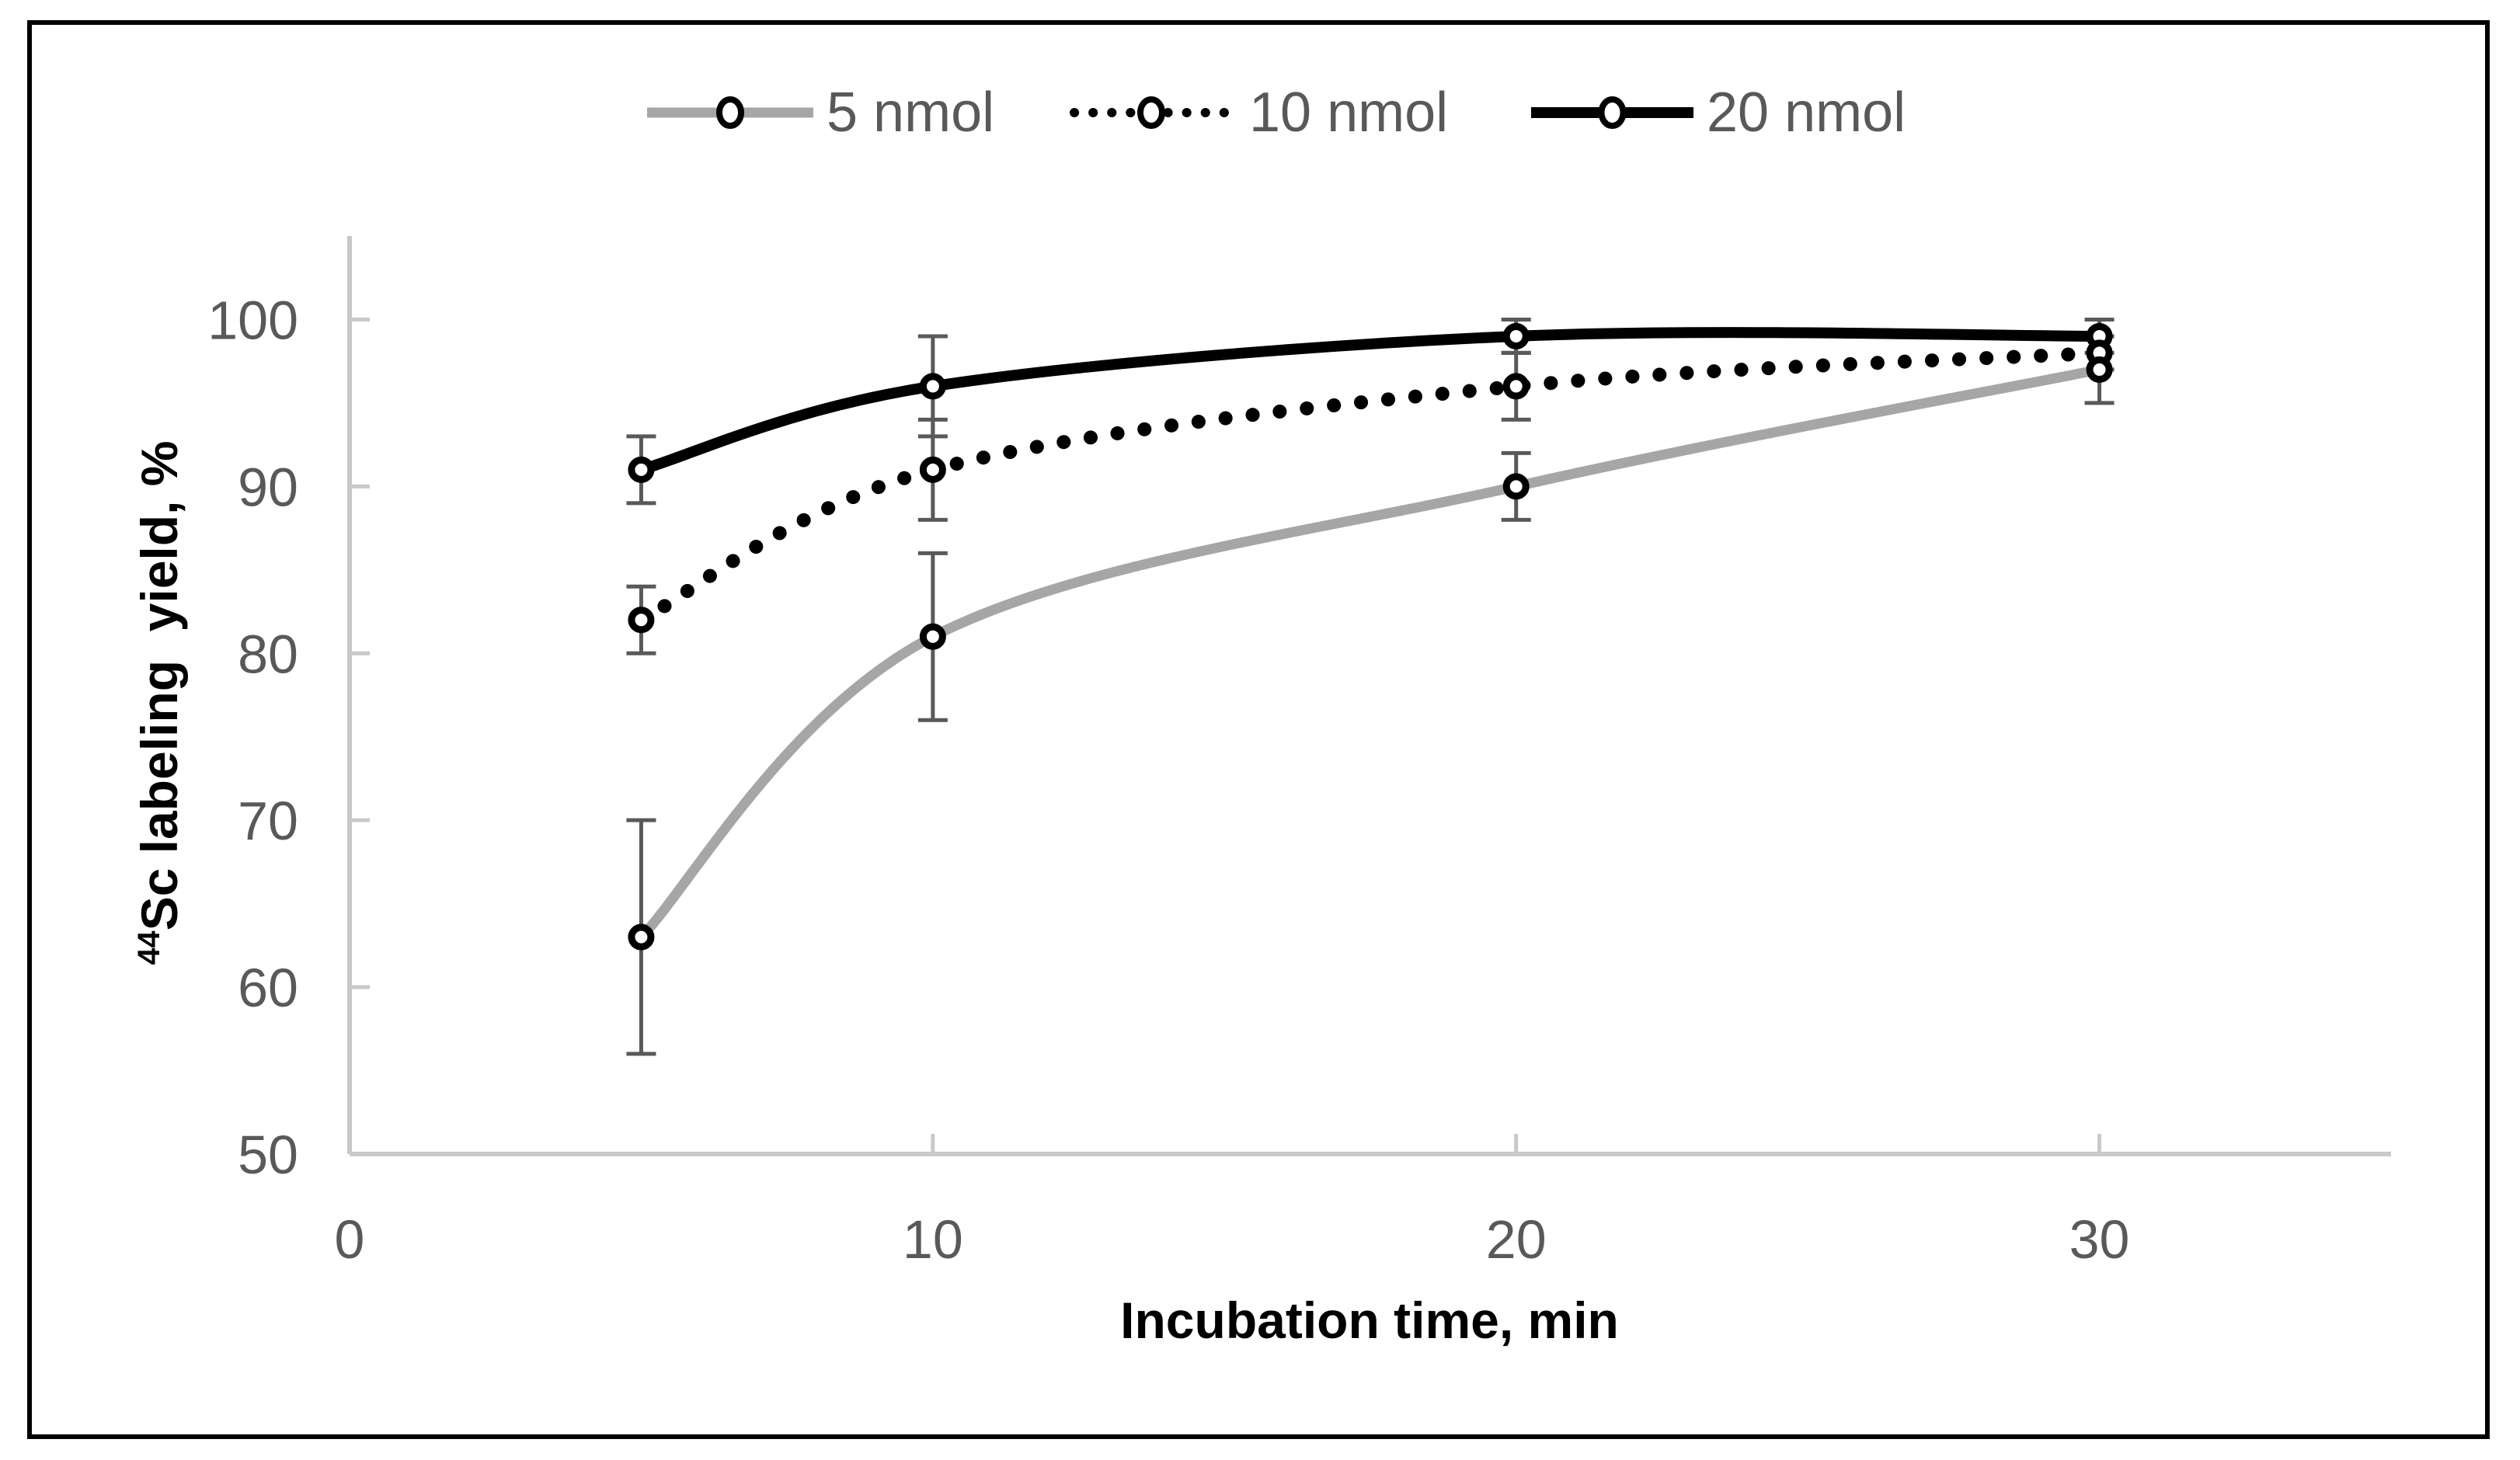 This screenshot has width=2520, height=1460. Describe the element at coordinates (159, 685) in the screenshot. I see `y-axis-title-text: Sc labeling yield, %` at that location.